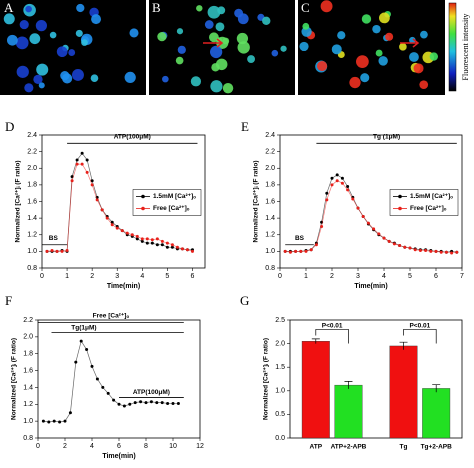  Describe the element at coordinates (32, 151) in the screenshot. I see `y-tick-label: 2.2` at that location.